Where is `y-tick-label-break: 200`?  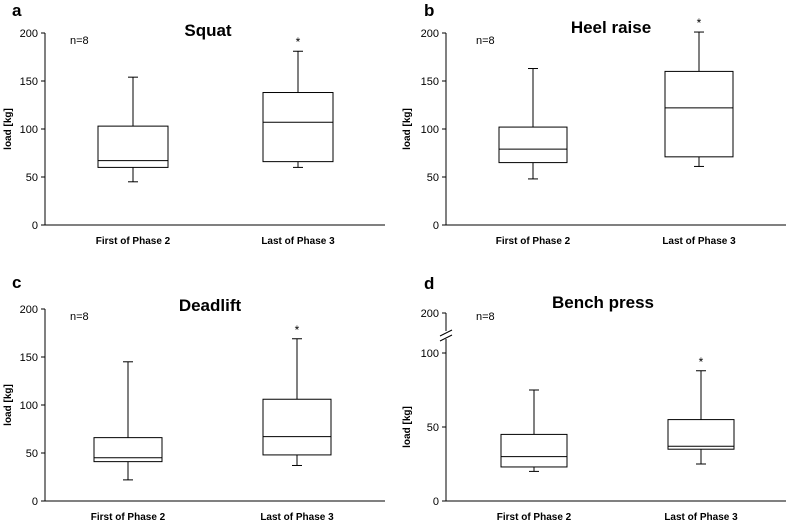
y-tick-label-break: 200 is located at coordinates (430, 314).